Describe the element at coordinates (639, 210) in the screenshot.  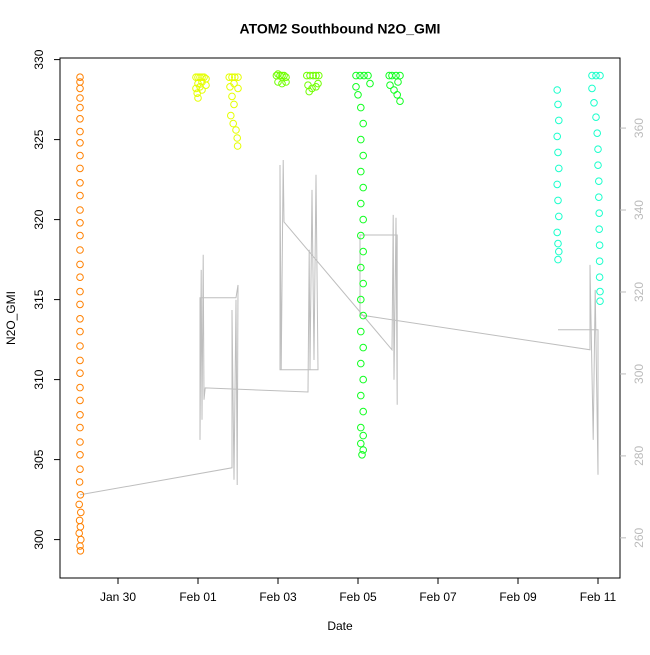
I see `y2-tick-label: 340` at that location.